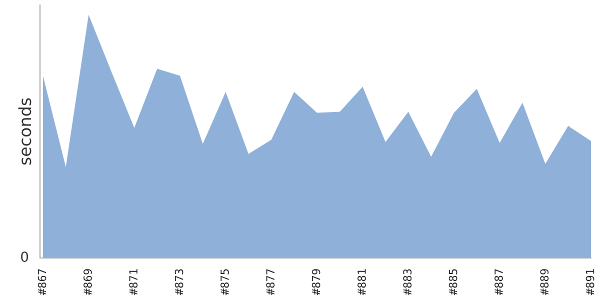  What do you see at coordinates (25, 131) in the screenshot?
I see `y-axis-title: seconds` at bounding box center [25, 131].